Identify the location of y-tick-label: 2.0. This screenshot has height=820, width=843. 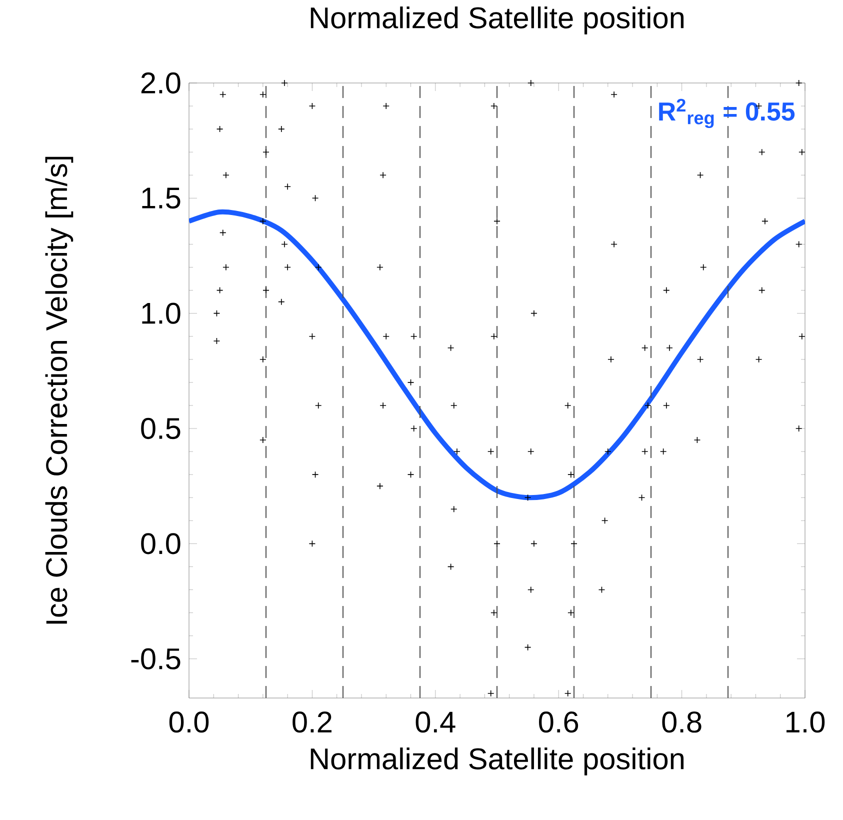
(160, 83).